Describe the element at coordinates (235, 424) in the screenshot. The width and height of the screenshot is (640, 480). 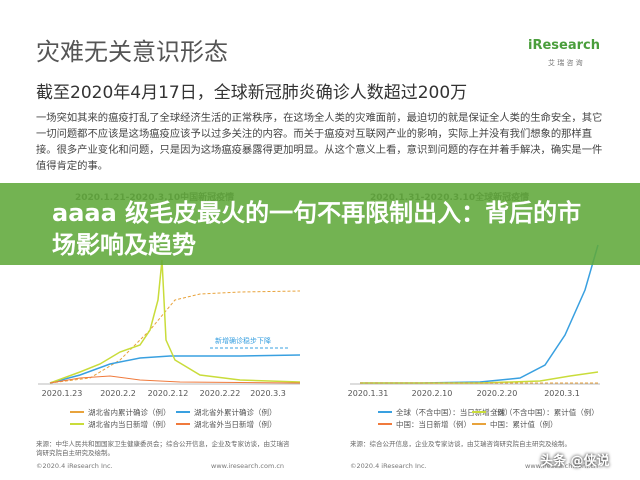
I see `legend-label: 湖北省外当日新增（例）` at that location.